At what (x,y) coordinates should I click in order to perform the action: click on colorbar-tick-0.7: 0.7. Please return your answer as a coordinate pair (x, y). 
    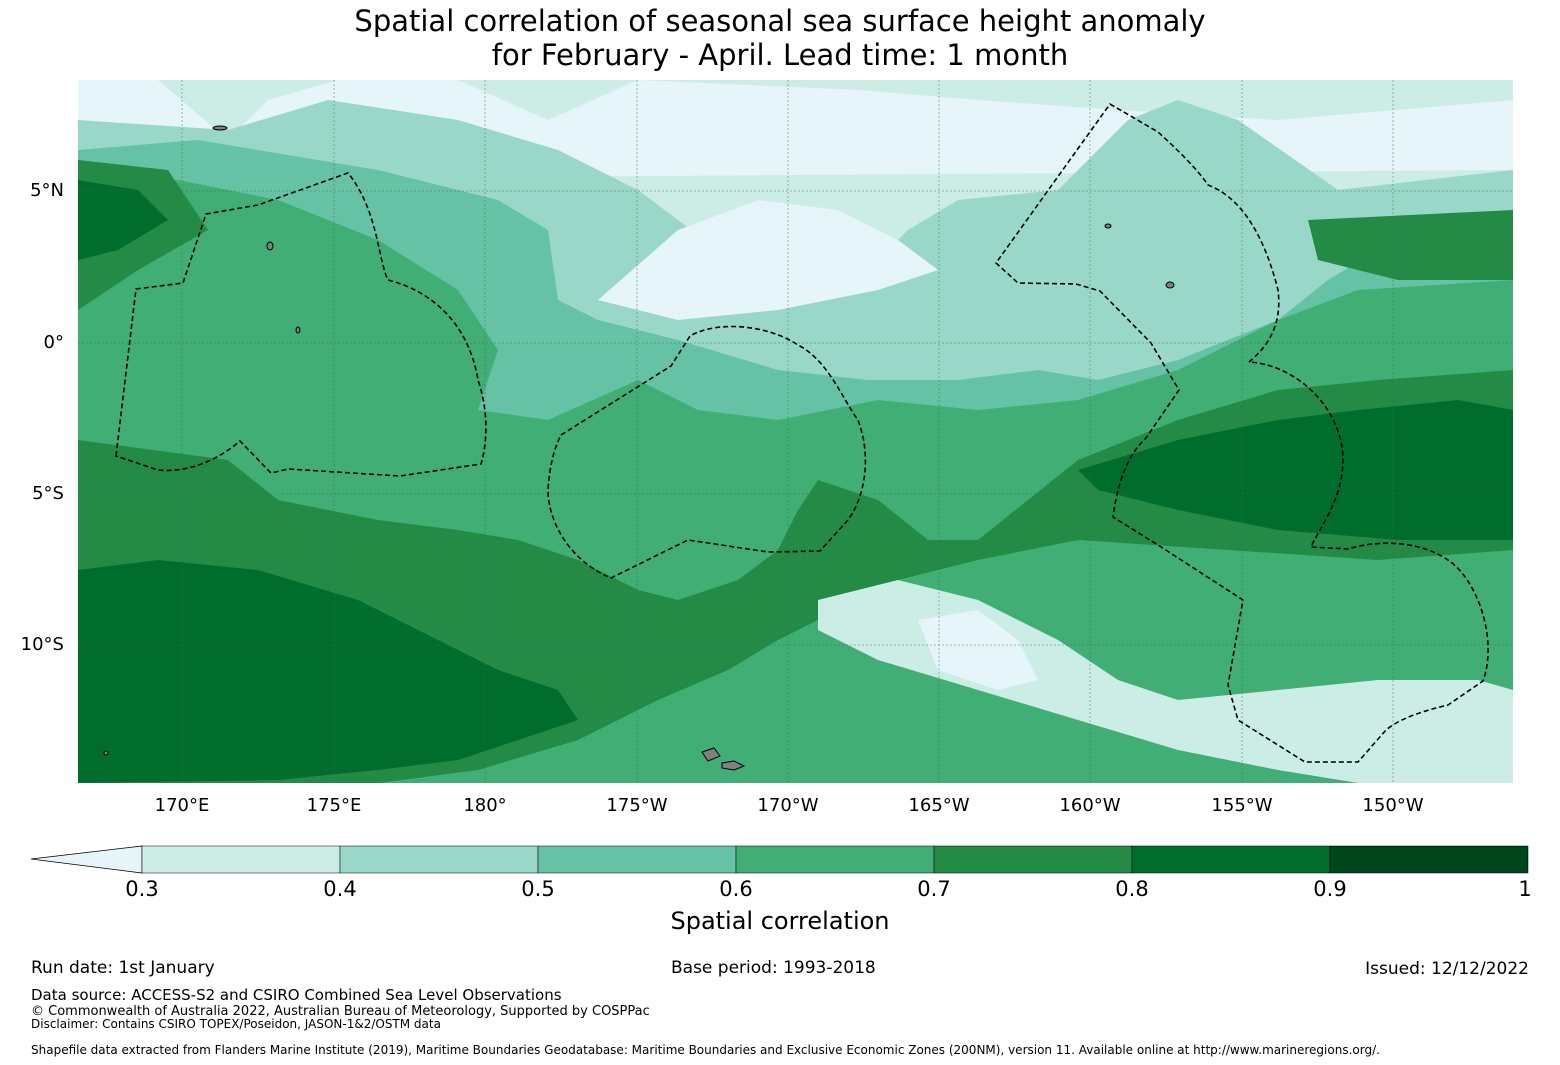
    Looking at the image, I should click on (934, 889).